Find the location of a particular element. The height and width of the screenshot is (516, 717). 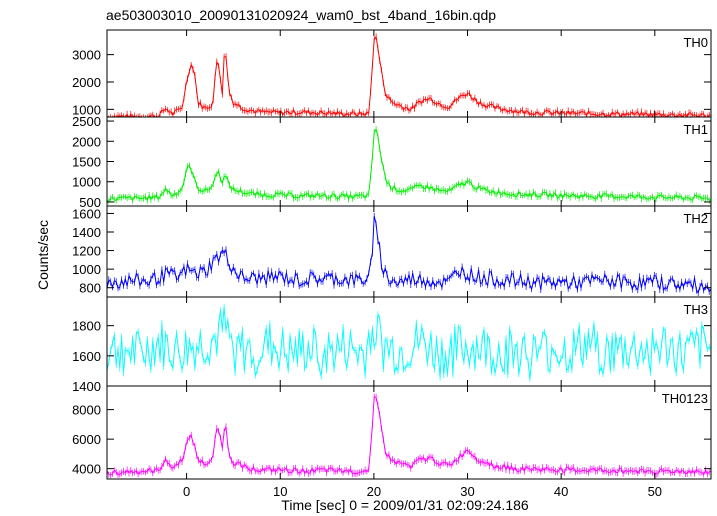

error-bars-th3 is located at coordinates (409, 343).